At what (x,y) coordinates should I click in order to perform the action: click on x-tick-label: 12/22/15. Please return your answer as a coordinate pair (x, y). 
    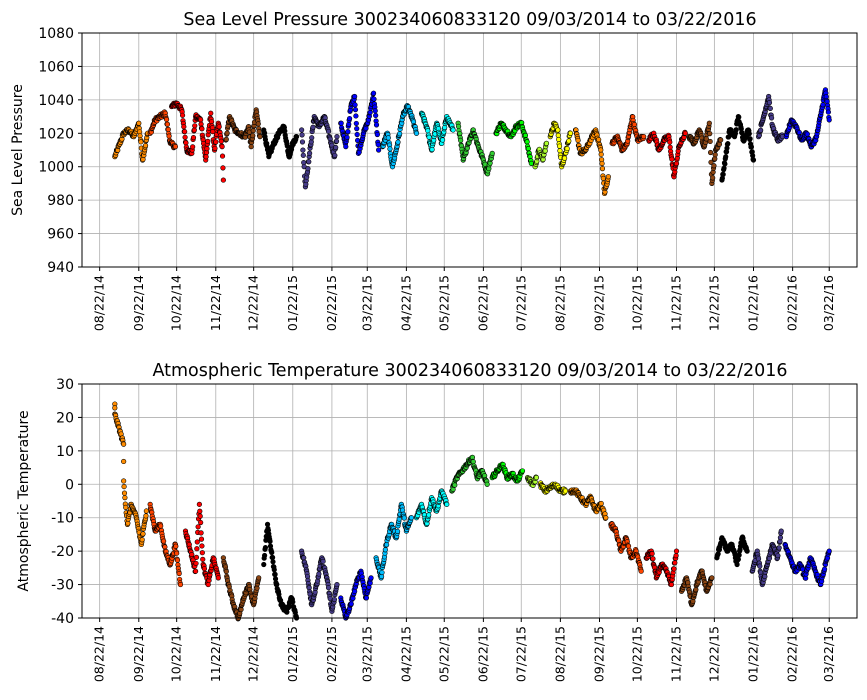
    Looking at the image, I should click on (713, 654).